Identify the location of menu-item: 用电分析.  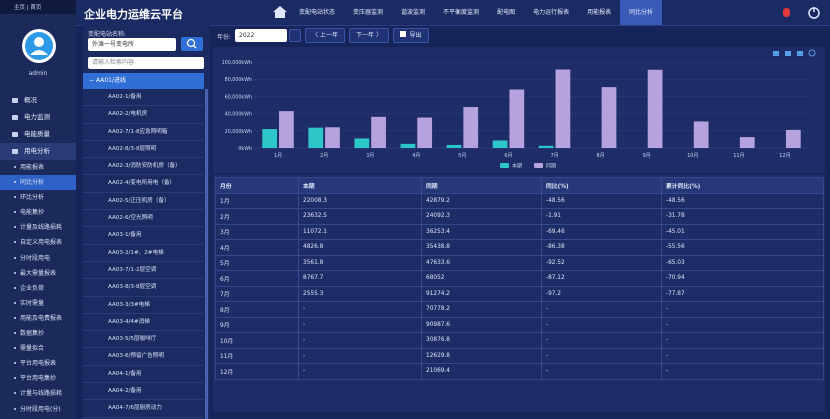
(38, 151).